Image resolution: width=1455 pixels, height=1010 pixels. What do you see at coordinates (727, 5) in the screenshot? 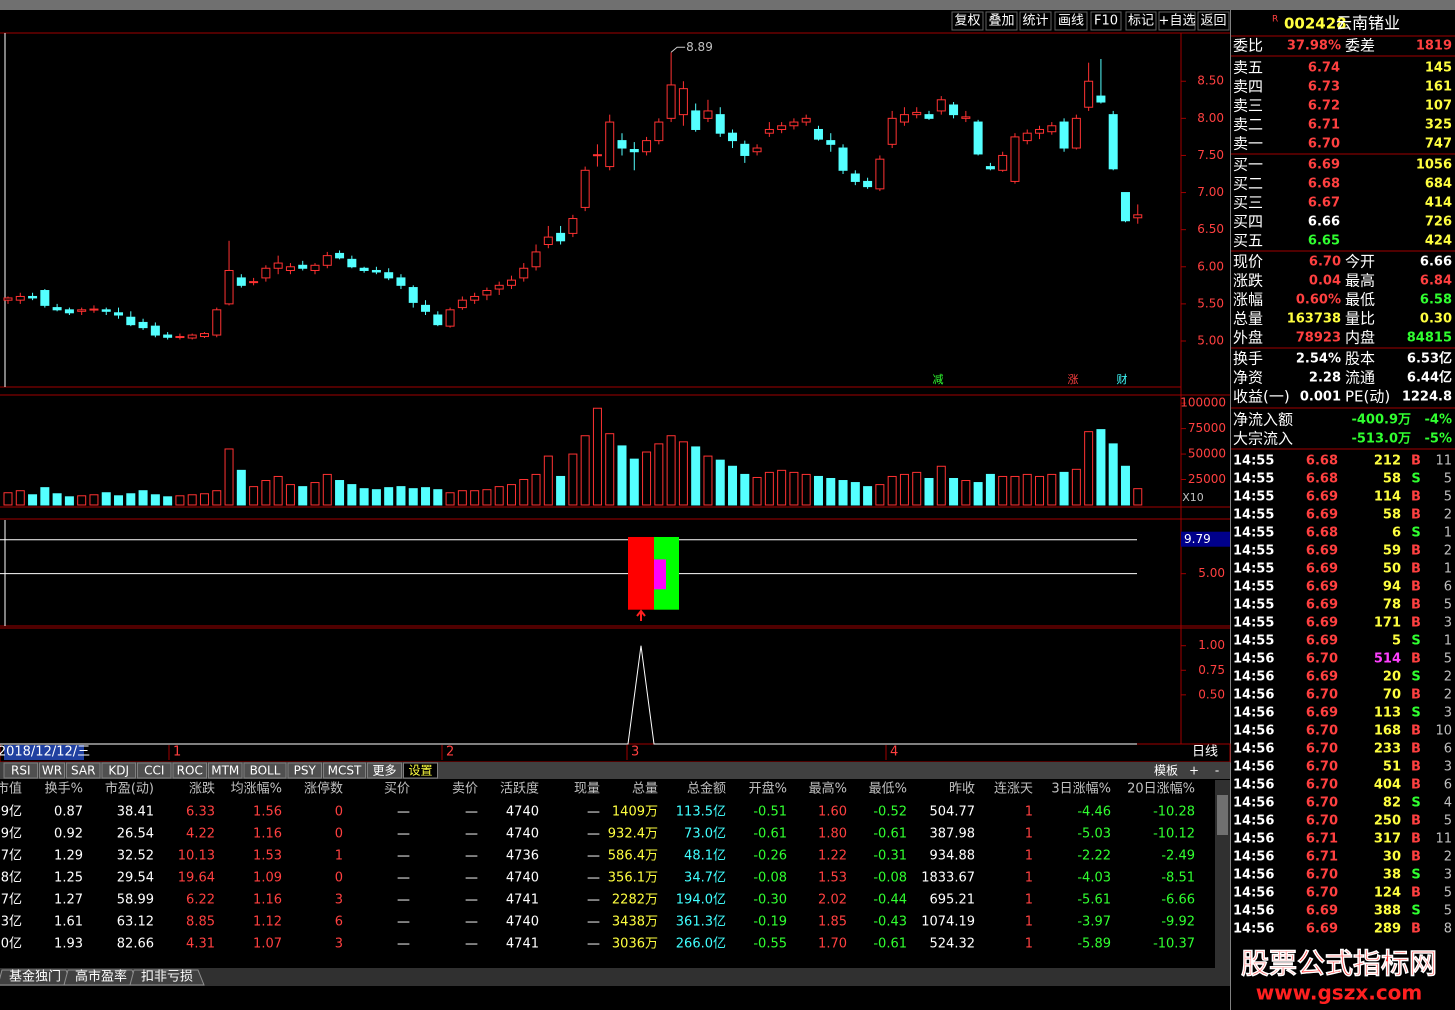
I see `title-strip` at bounding box center [727, 5].